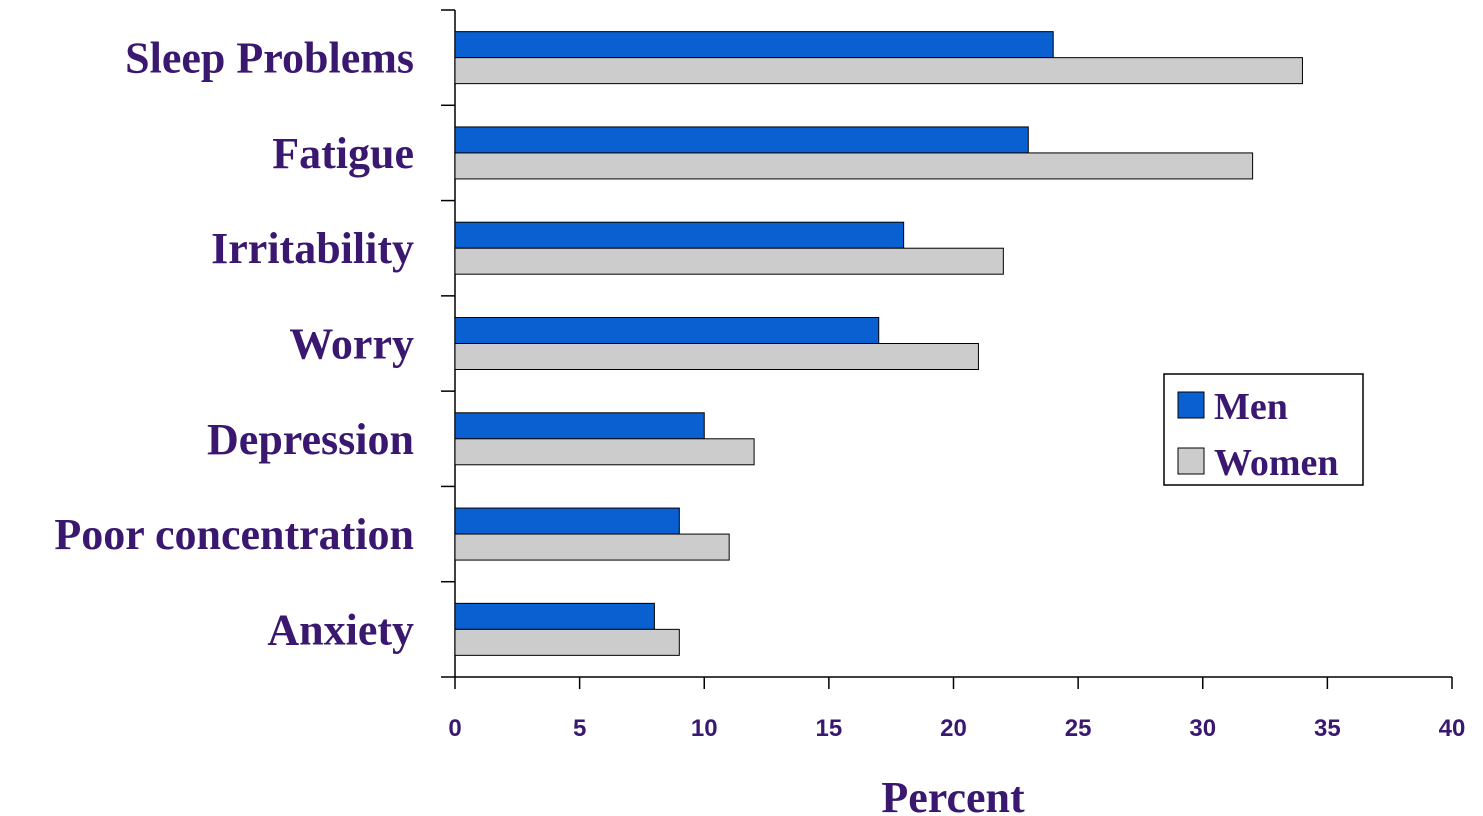 The width and height of the screenshot is (1483, 816). Describe the element at coordinates (1078, 728) in the screenshot. I see `x-tick-label: 25` at that location.